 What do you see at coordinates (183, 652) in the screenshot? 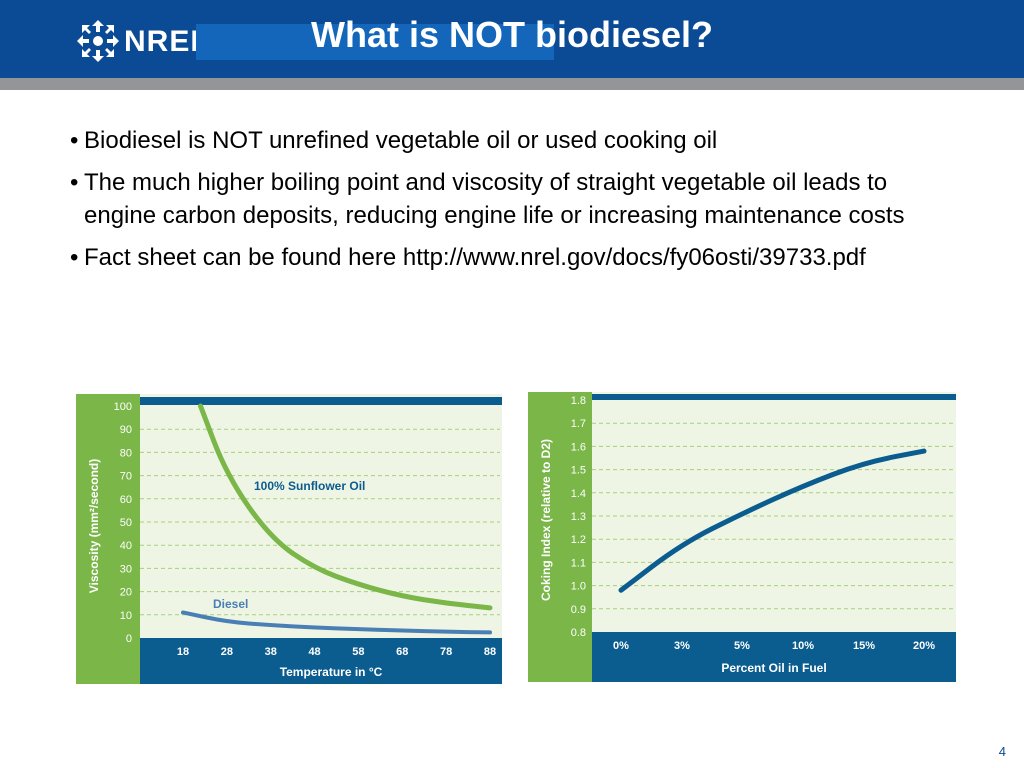
I see `x-tick-label: 18` at bounding box center [183, 652].